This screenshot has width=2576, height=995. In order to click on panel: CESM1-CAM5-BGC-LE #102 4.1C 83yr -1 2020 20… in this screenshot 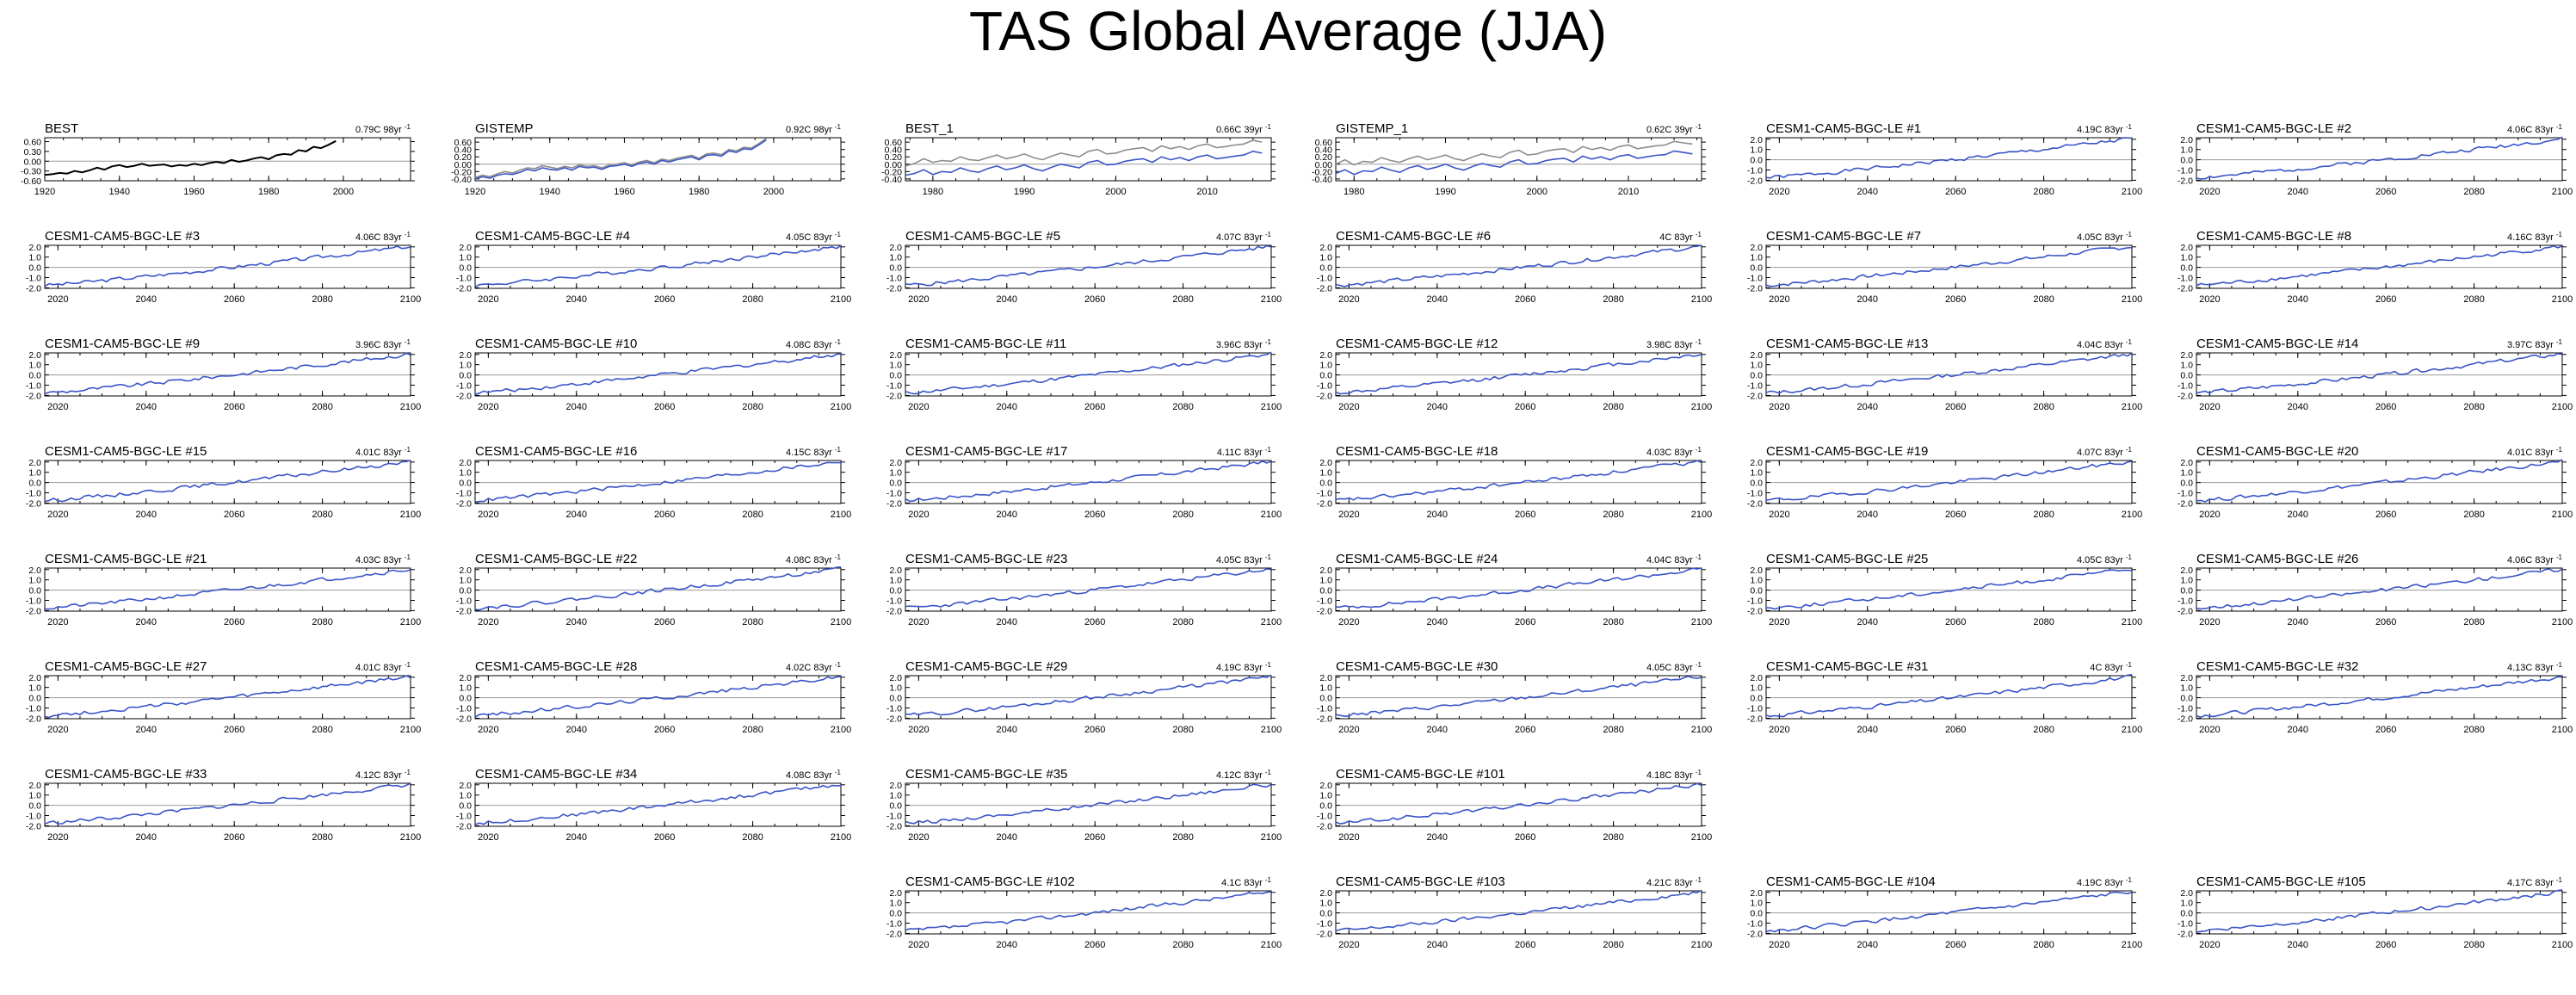, I will do `click(1084, 912)`.